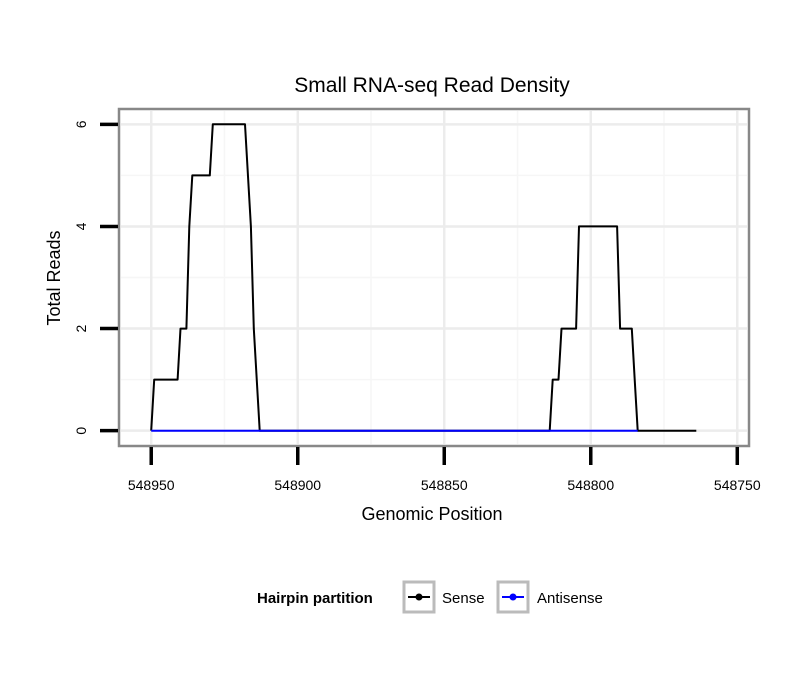 The height and width of the screenshot is (690, 810). What do you see at coordinates (419, 597) in the screenshot?
I see `legend-point-sense` at bounding box center [419, 597].